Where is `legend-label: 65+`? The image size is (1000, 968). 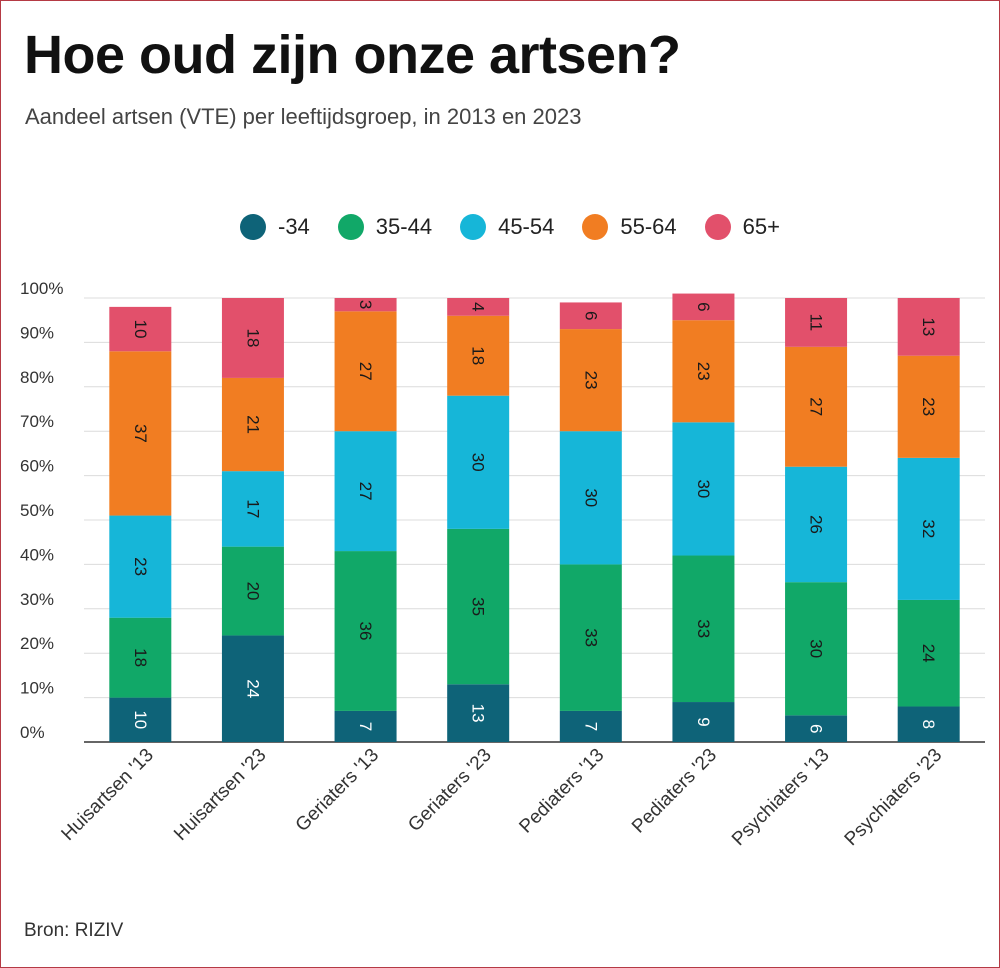
legend-label: 65+ is located at coordinates (761, 226).